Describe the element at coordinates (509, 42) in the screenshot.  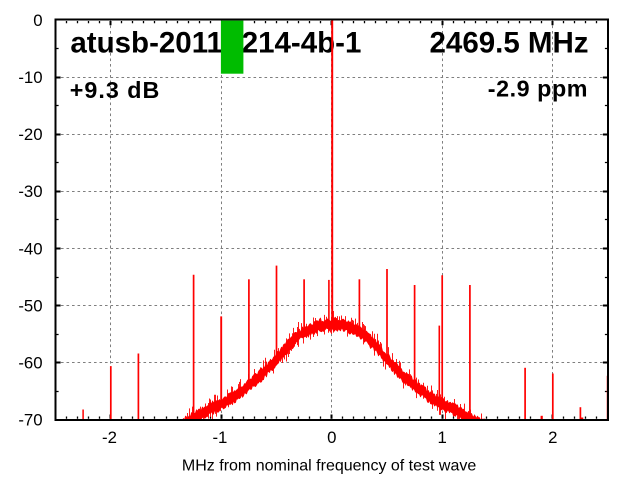
I see `svg-text: 2469.5 MHz` at that location.